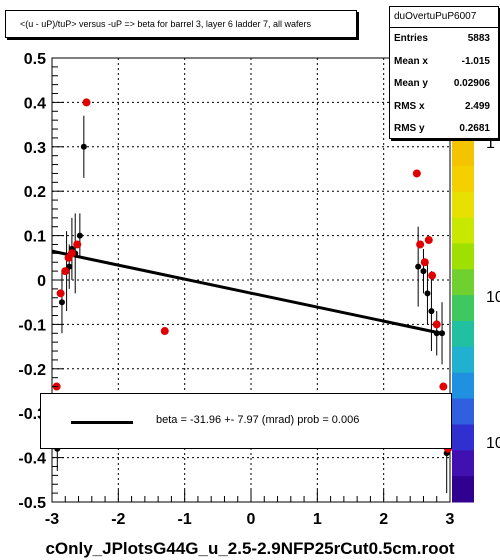 This screenshot has height=560, width=500. I want to click on x-tick-label: -3, so click(52, 519).